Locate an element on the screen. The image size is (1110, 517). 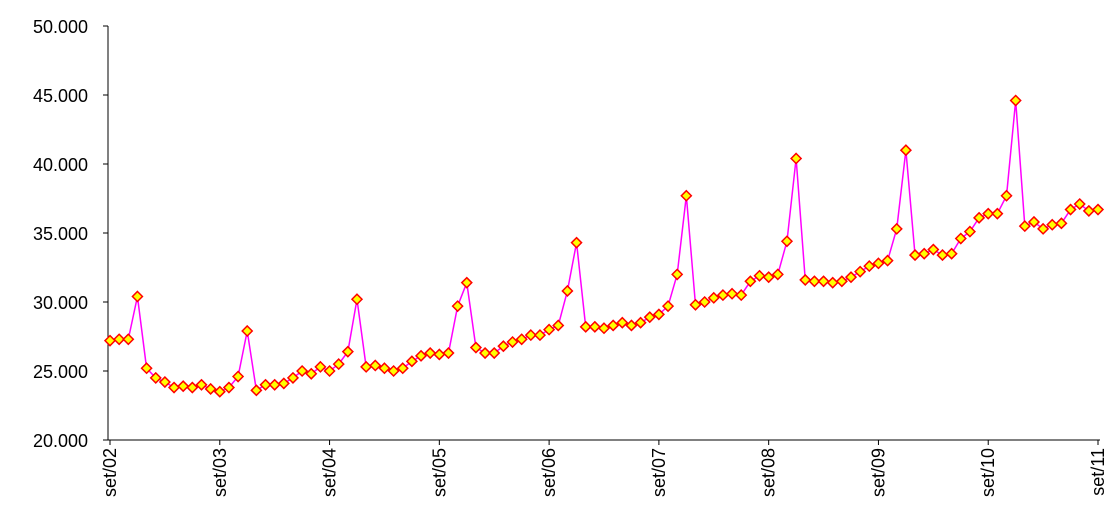
y-tick-label: 25.000 is located at coordinates (60, 372).